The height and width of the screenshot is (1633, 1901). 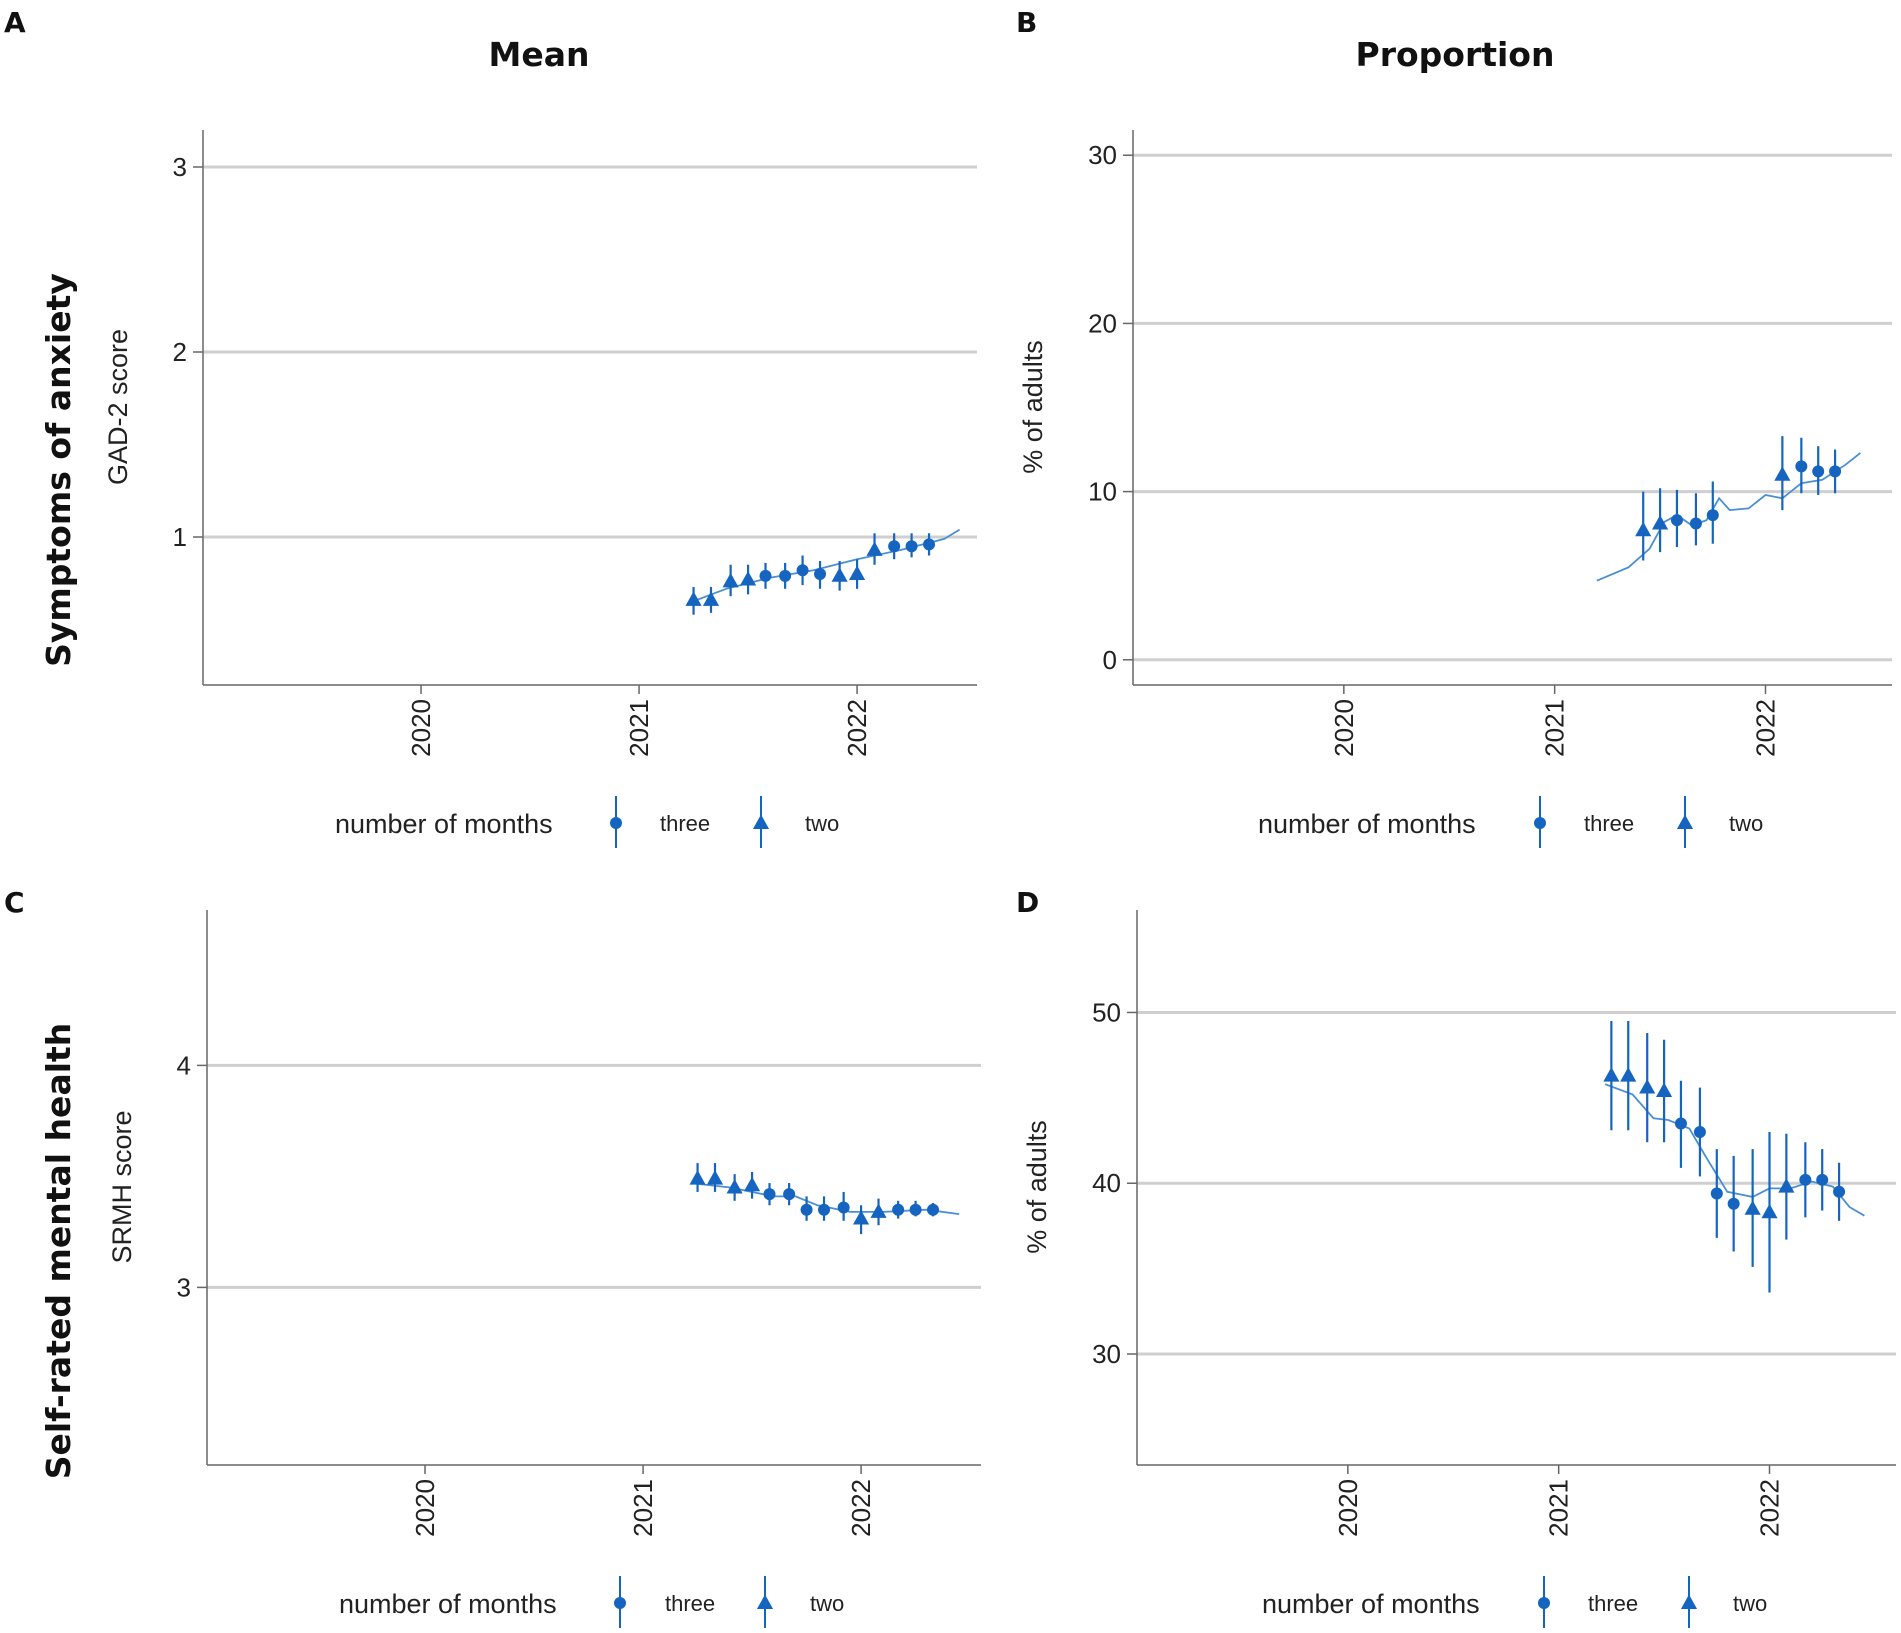 What do you see at coordinates (118, 407) in the screenshot?
I see `y-axis-label: GAD-2 score` at bounding box center [118, 407].